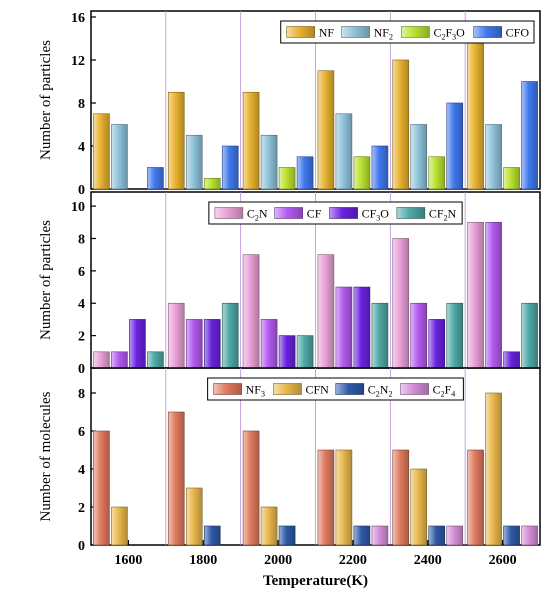 Image resolution: width=550 pixels, height=597 pixels. I want to click on legend-entry: CF2N, so click(443, 215).